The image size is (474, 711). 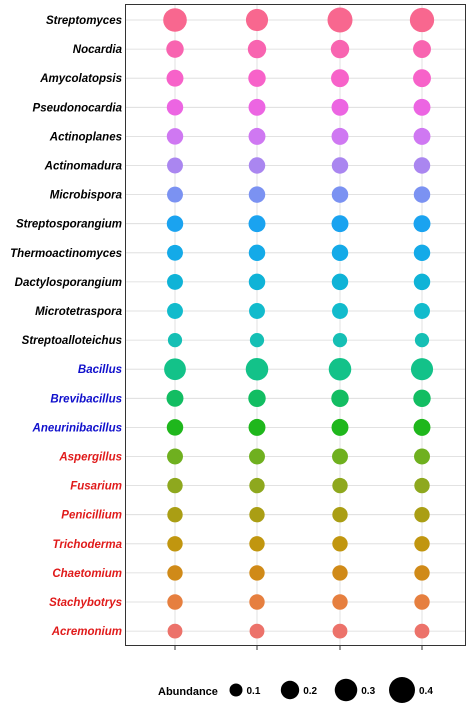 I want to click on y-tick-label: Microtetraspora, so click(x=79, y=312).